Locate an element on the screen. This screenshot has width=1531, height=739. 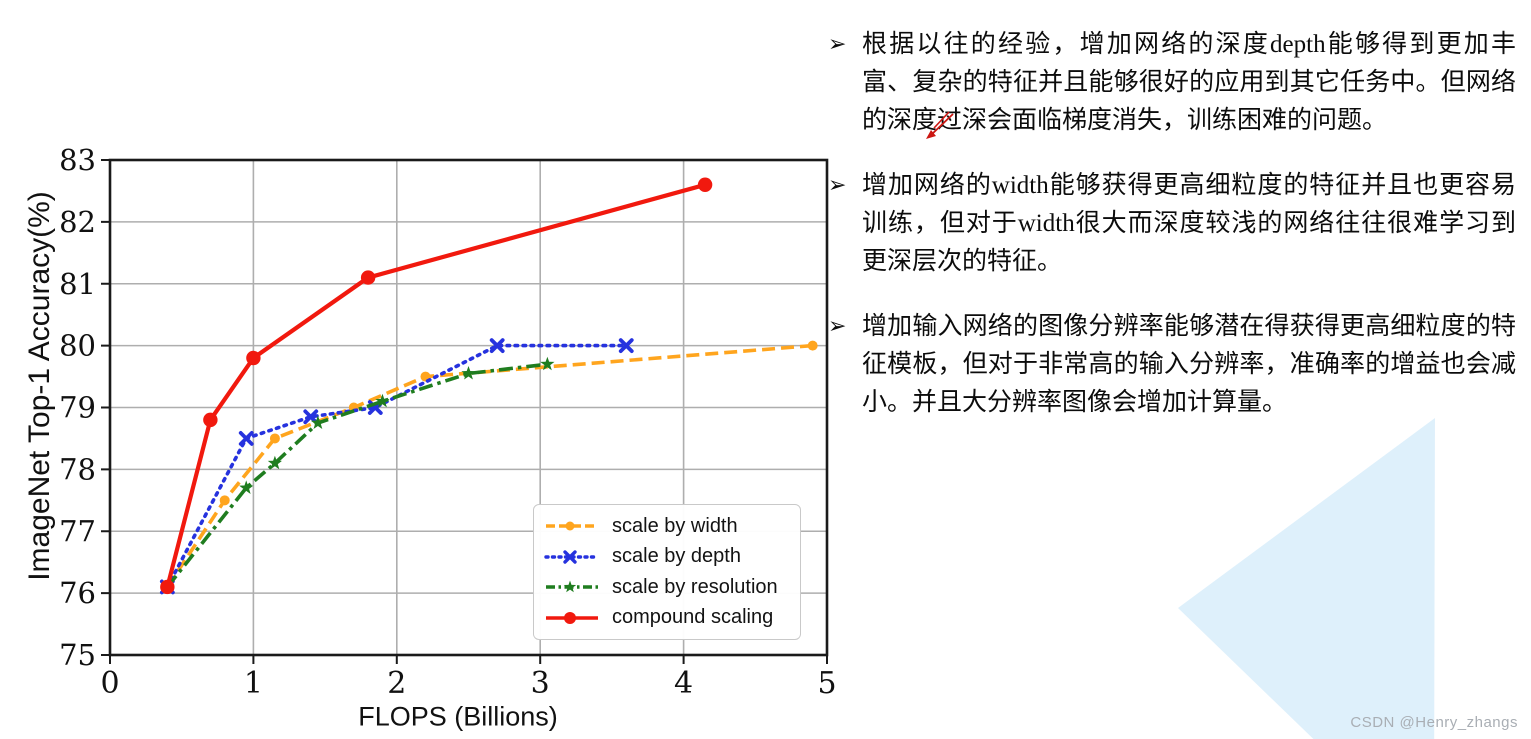
legend-row: compound scaling is located at coordinates (667, 618).